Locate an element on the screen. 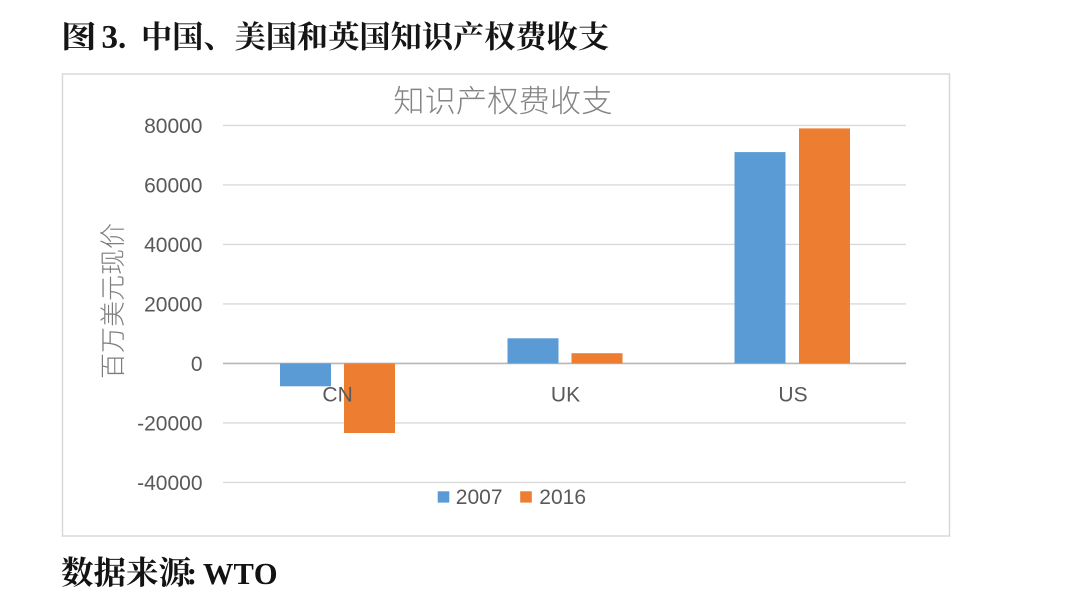 This screenshot has height=613, width=1080. svg-text: 20000 is located at coordinates (173, 305).